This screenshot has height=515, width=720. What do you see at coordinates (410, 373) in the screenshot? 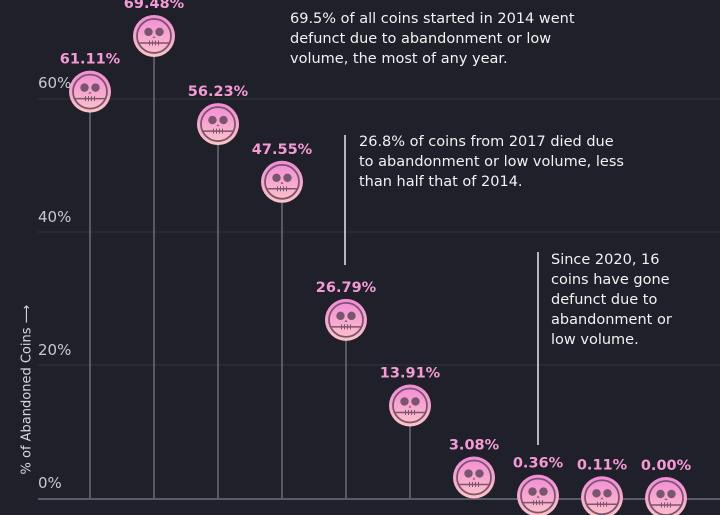
I see `data-label: 13.91%` at bounding box center [410, 373].